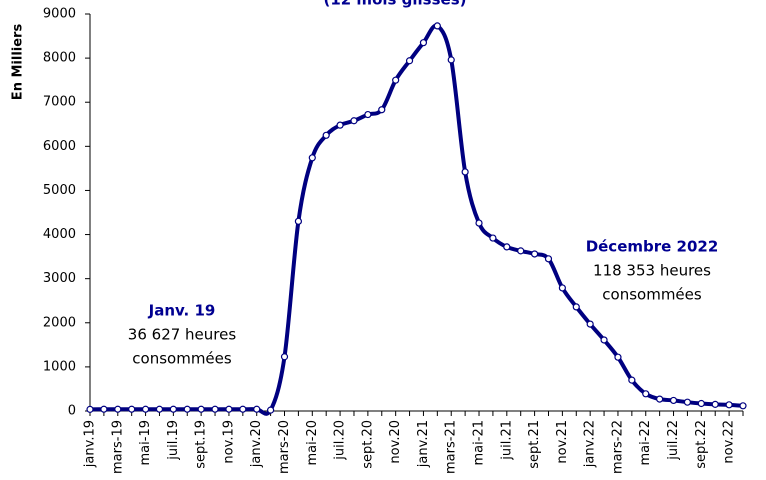 The height and width of the screenshot is (480, 766). Describe the element at coordinates (59, 14) in the screenshot. I see `y-tick-label: 9000` at that location.